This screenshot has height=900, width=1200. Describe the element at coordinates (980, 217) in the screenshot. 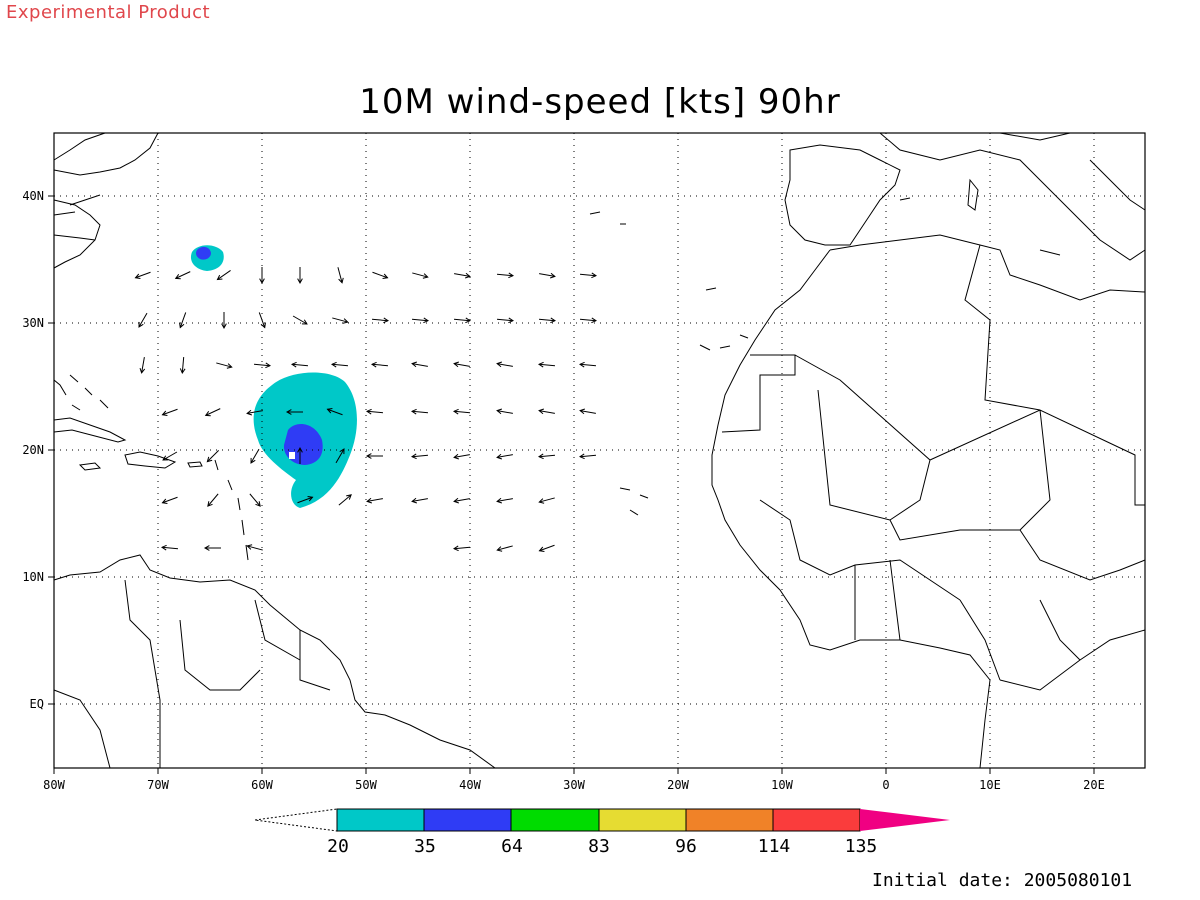

I see `mediterranean-islands` at that location.